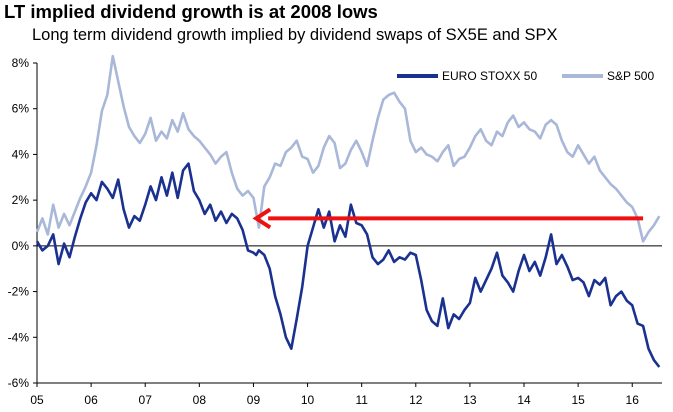  What do you see at coordinates (361, 400) in the screenshot?
I see `x-tick-label: 11` at bounding box center [361, 400].